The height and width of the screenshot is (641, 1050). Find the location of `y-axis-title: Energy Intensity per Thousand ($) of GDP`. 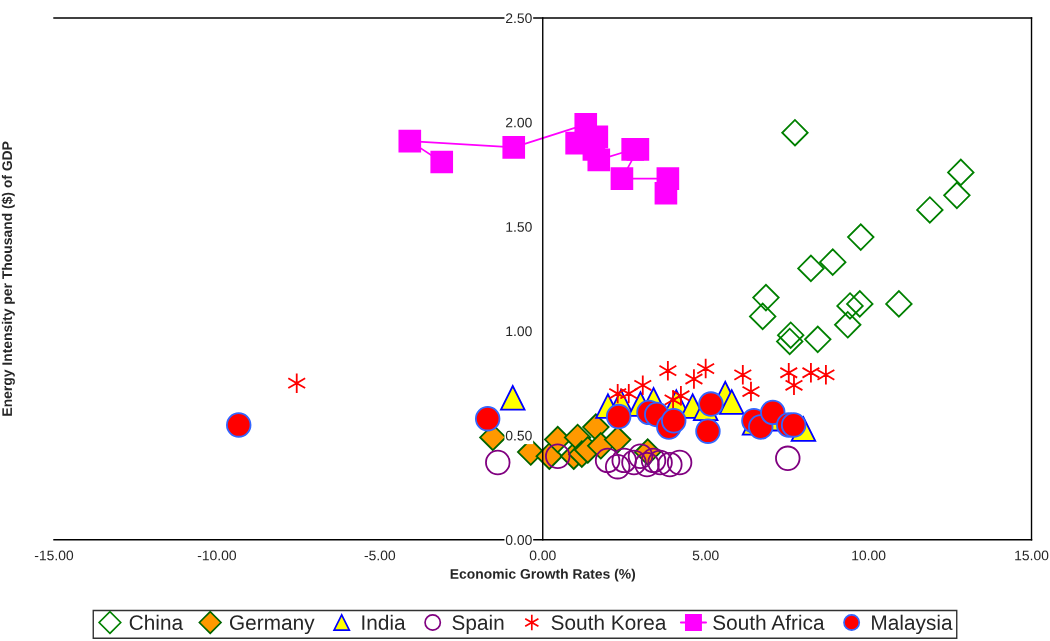

y-axis-title: Energy Intensity per Thousand ($) of GDP is located at coordinates (8, 278).